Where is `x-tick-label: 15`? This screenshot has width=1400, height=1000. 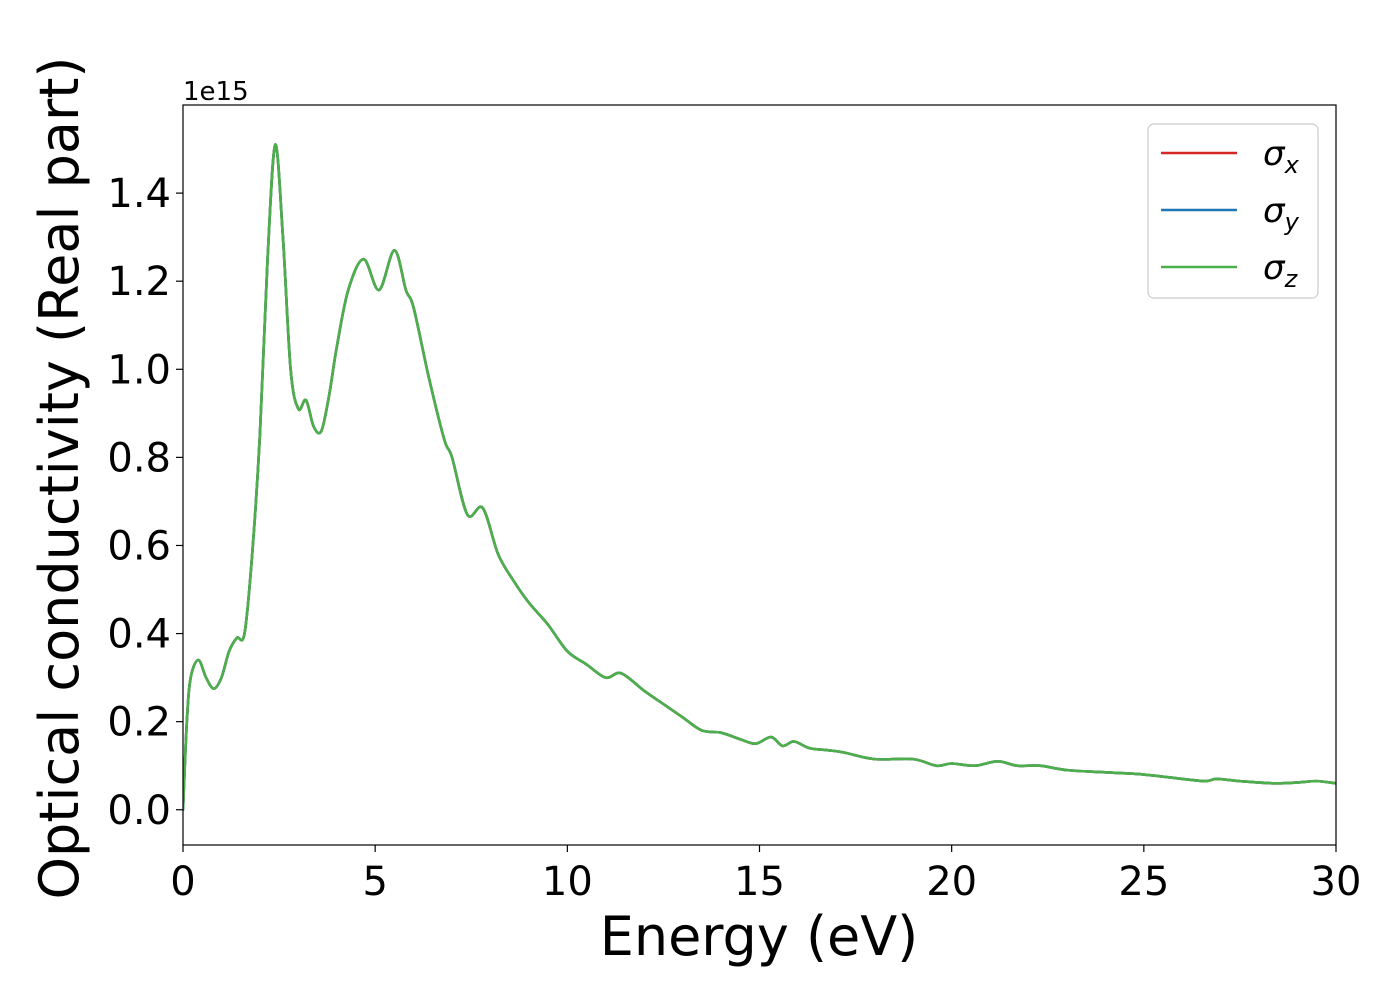 x-tick-label: 15 is located at coordinates (759, 882).